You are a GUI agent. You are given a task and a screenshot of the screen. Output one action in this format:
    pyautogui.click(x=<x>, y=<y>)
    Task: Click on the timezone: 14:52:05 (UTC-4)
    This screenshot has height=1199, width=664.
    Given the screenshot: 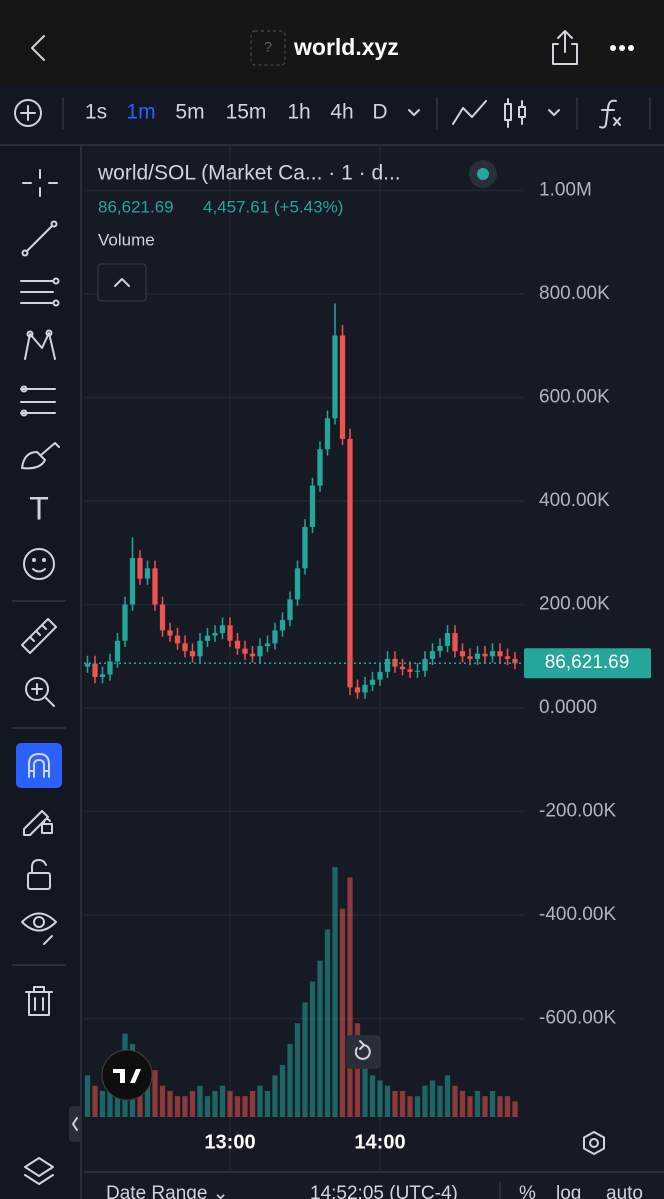 What is the action you would take?
    pyautogui.click(x=384, y=1191)
    